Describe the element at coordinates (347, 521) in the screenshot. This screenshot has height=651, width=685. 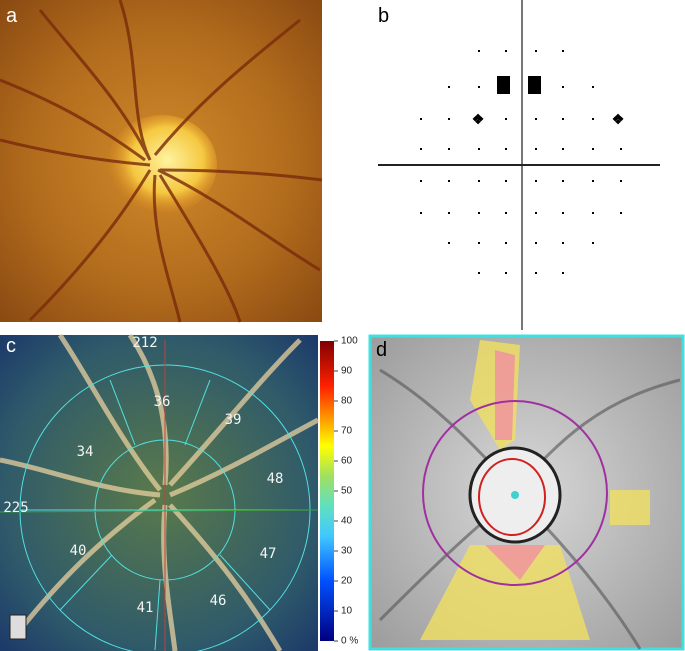
I see `colorbar-label: 40` at that location.